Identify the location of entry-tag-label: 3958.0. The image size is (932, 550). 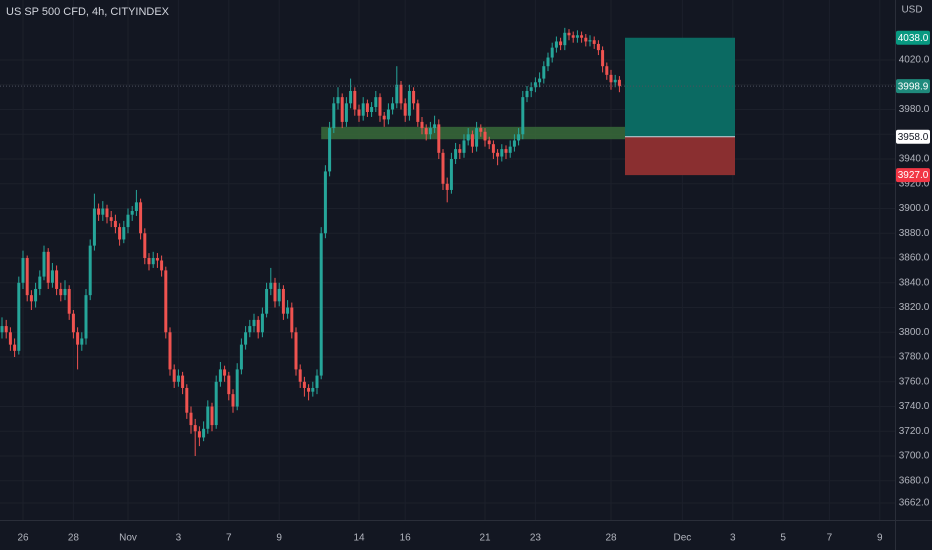
(913, 137).